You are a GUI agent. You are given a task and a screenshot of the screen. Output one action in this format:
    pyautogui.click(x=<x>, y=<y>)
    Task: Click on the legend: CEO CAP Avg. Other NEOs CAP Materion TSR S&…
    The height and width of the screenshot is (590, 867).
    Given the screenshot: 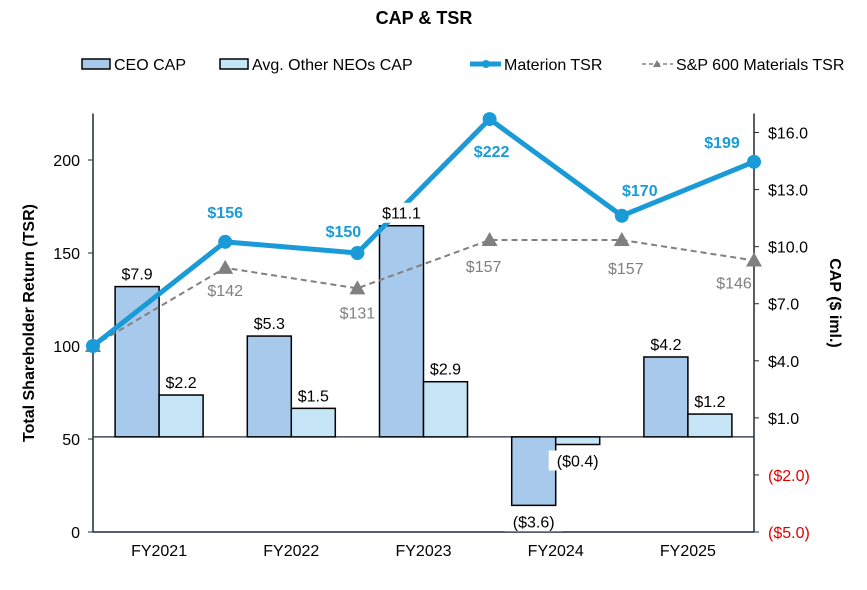 What is the action you would take?
    pyautogui.click(x=462, y=65)
    